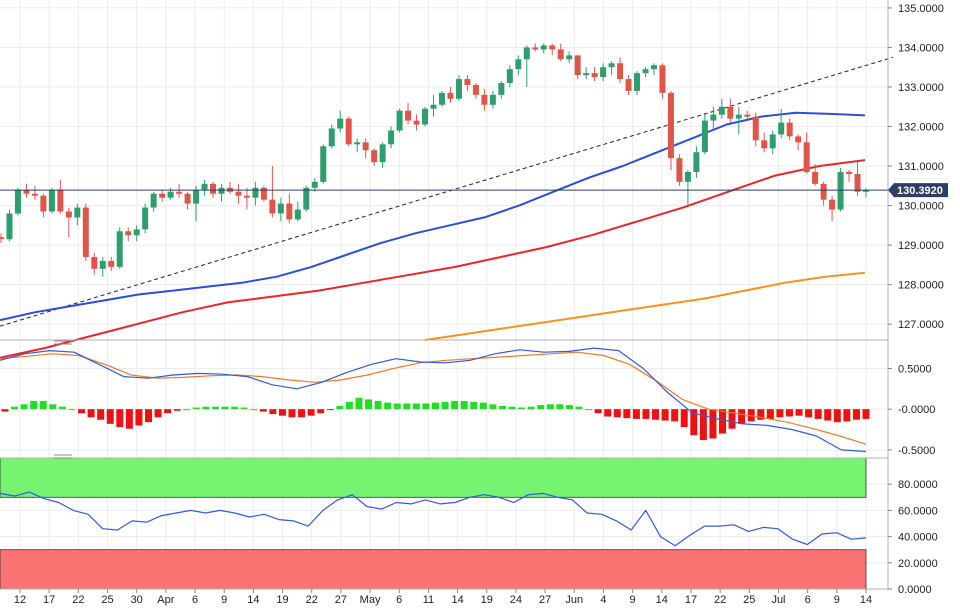 The image size is (960, 613). I want to click on y-tick-label: 131.0000, so click(921, 167).